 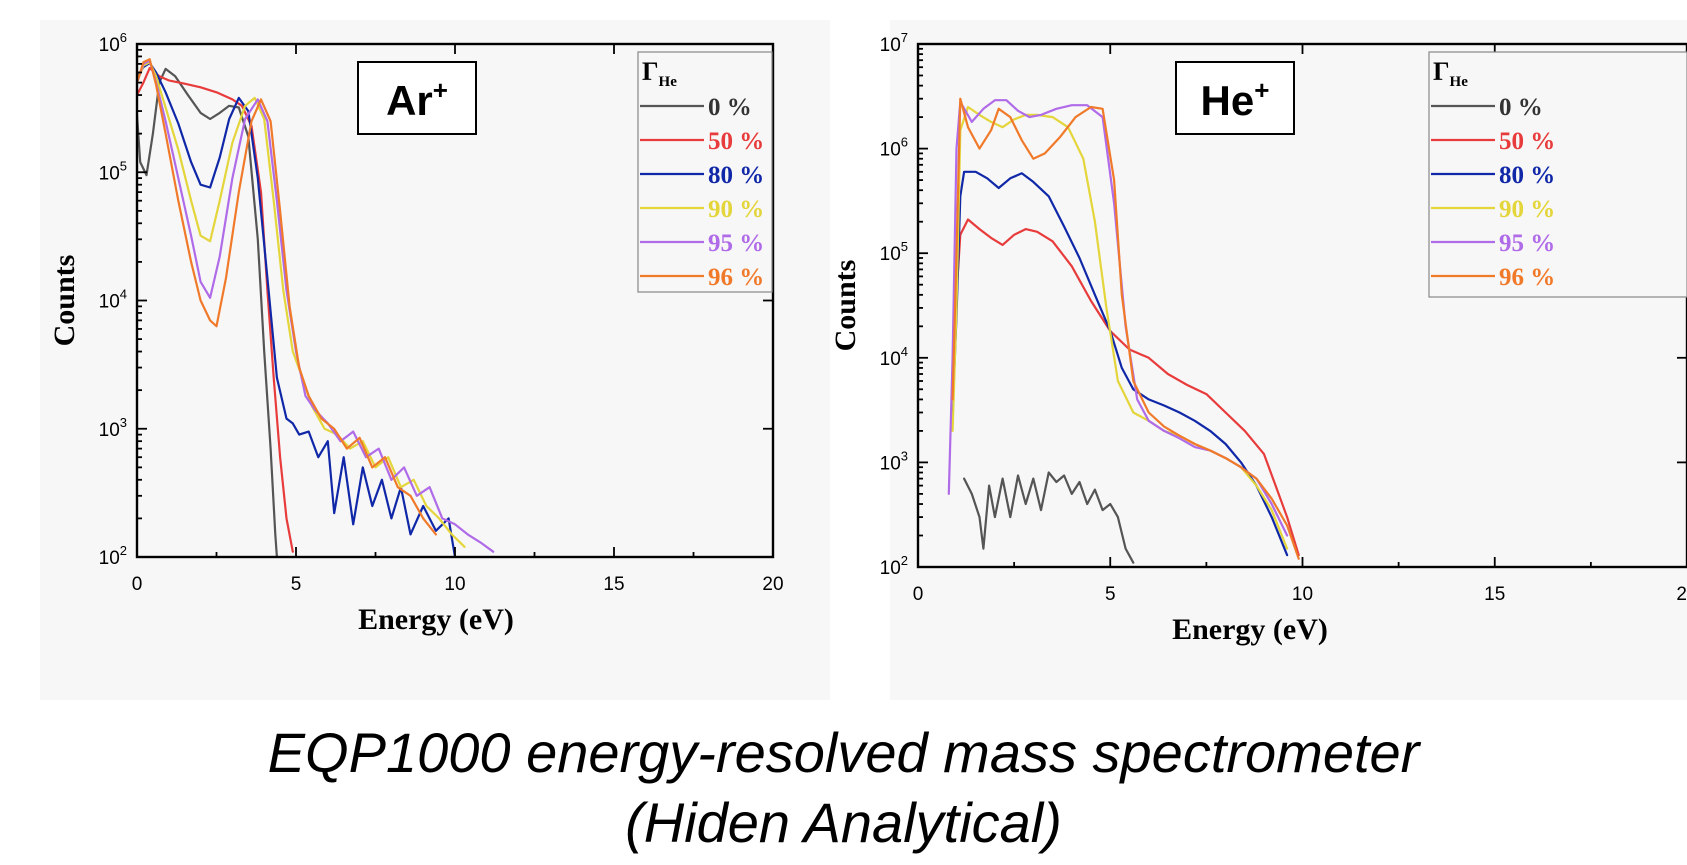 What do you see at coordinates (1681, 594) in the screenshot?
I see `he-x-tick-label: 20` at bounding box center [1681, 594].